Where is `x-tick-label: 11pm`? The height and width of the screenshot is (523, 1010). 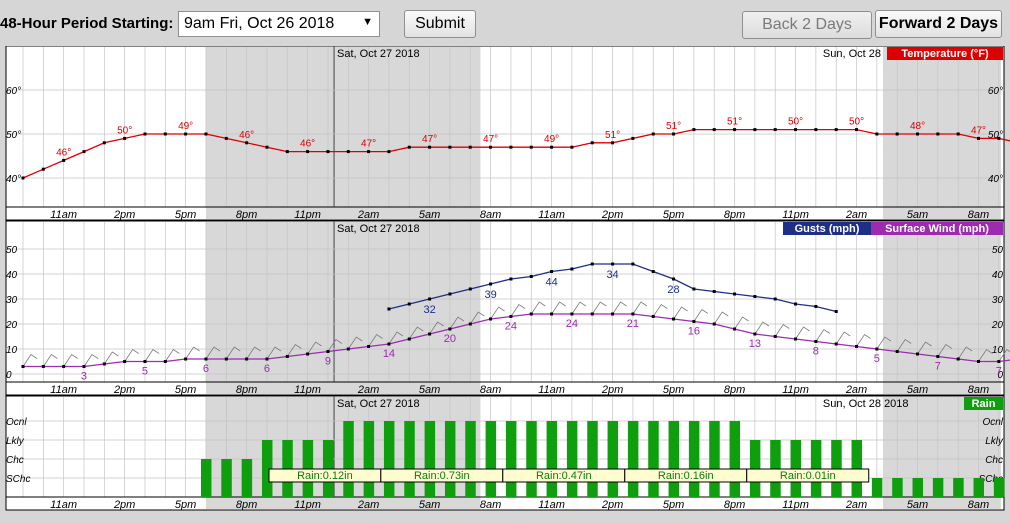 x-tick-label: 11pm is located at coordinates (795, 505).